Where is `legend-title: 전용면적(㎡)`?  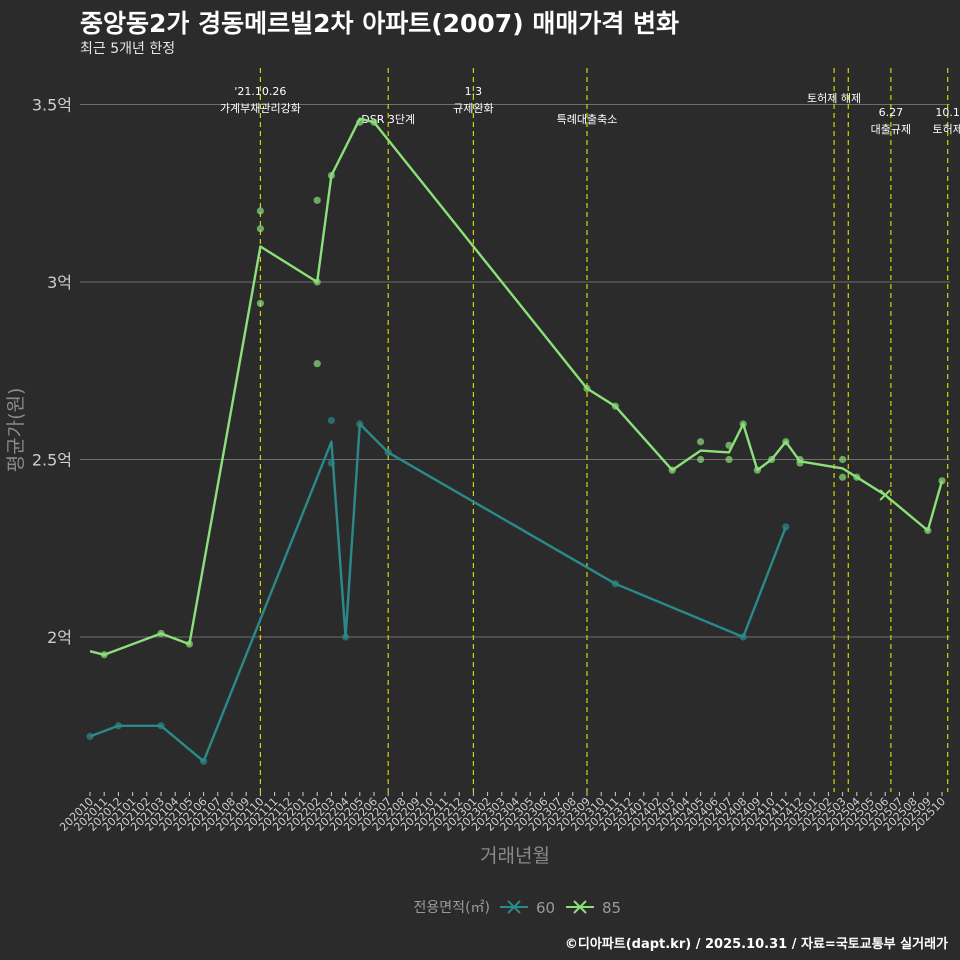
legend-title: 전용면적(㎡) is located at coordinates (452, 908).